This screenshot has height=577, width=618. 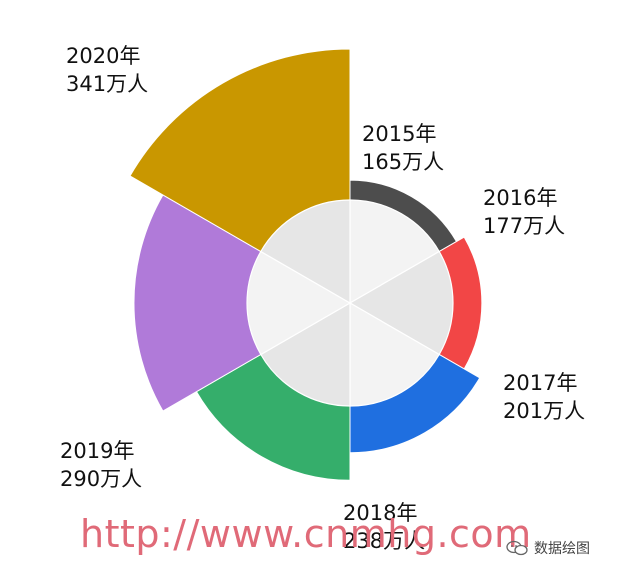 What do you see at coordinates (520, 198) in the screenshot?
I see `category-label-1: 2016年` at bounding box center [520, 198].